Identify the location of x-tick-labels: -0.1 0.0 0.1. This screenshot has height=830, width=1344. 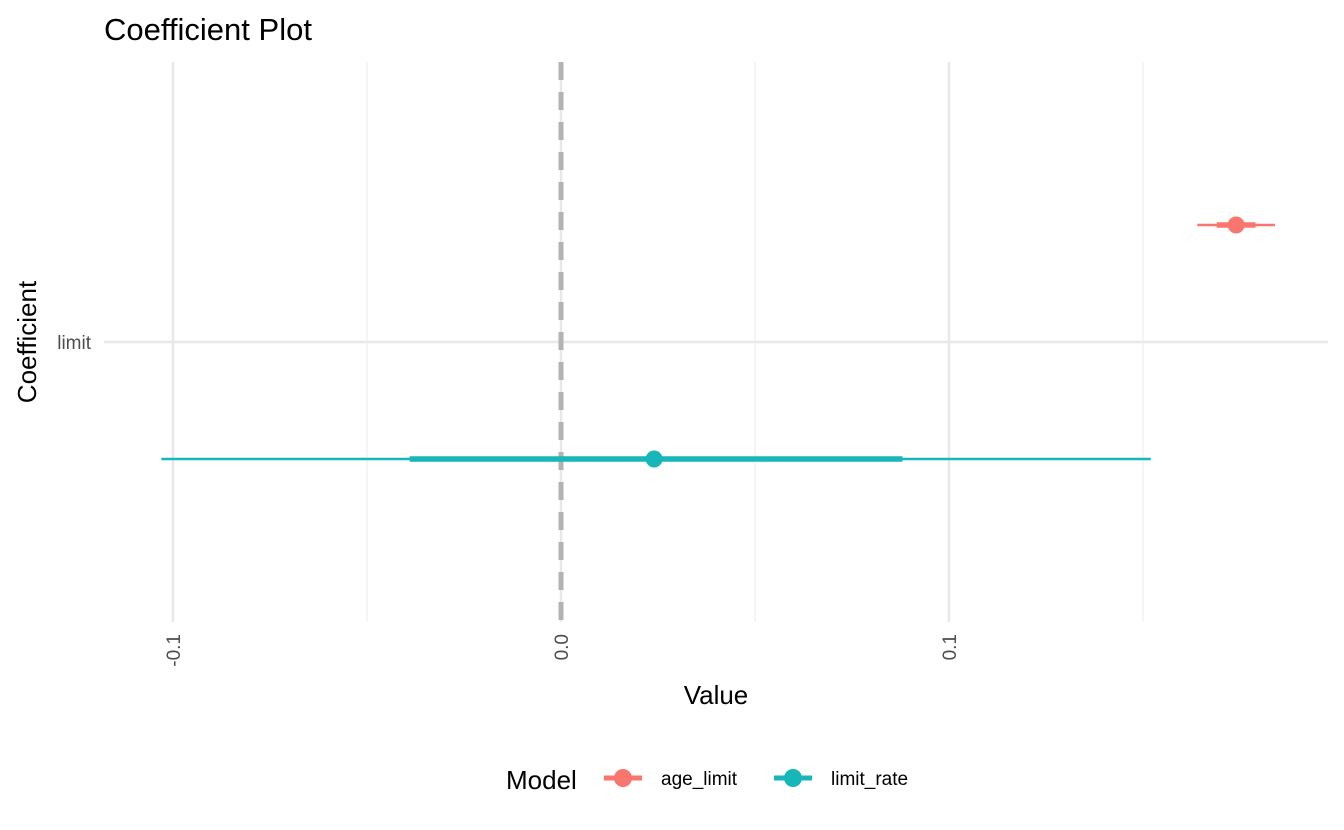
(562, 650).